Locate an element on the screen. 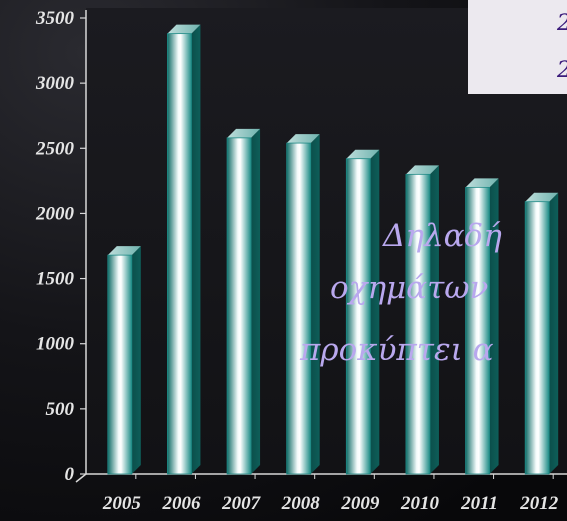 This screenshot has width=567, height=521. y-tick-label: 1500 is located at coordinates (55, 279).